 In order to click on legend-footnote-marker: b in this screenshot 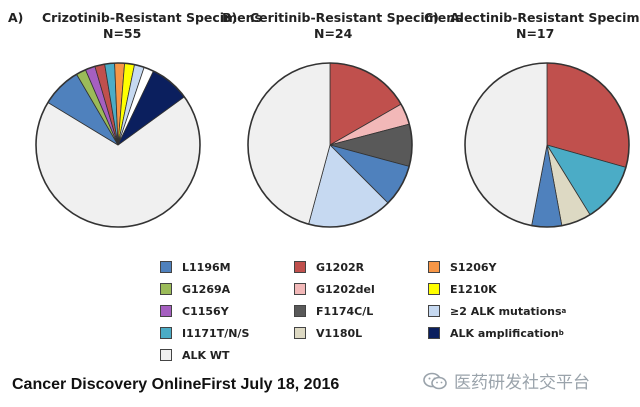, I will do `click(561, 333)`.